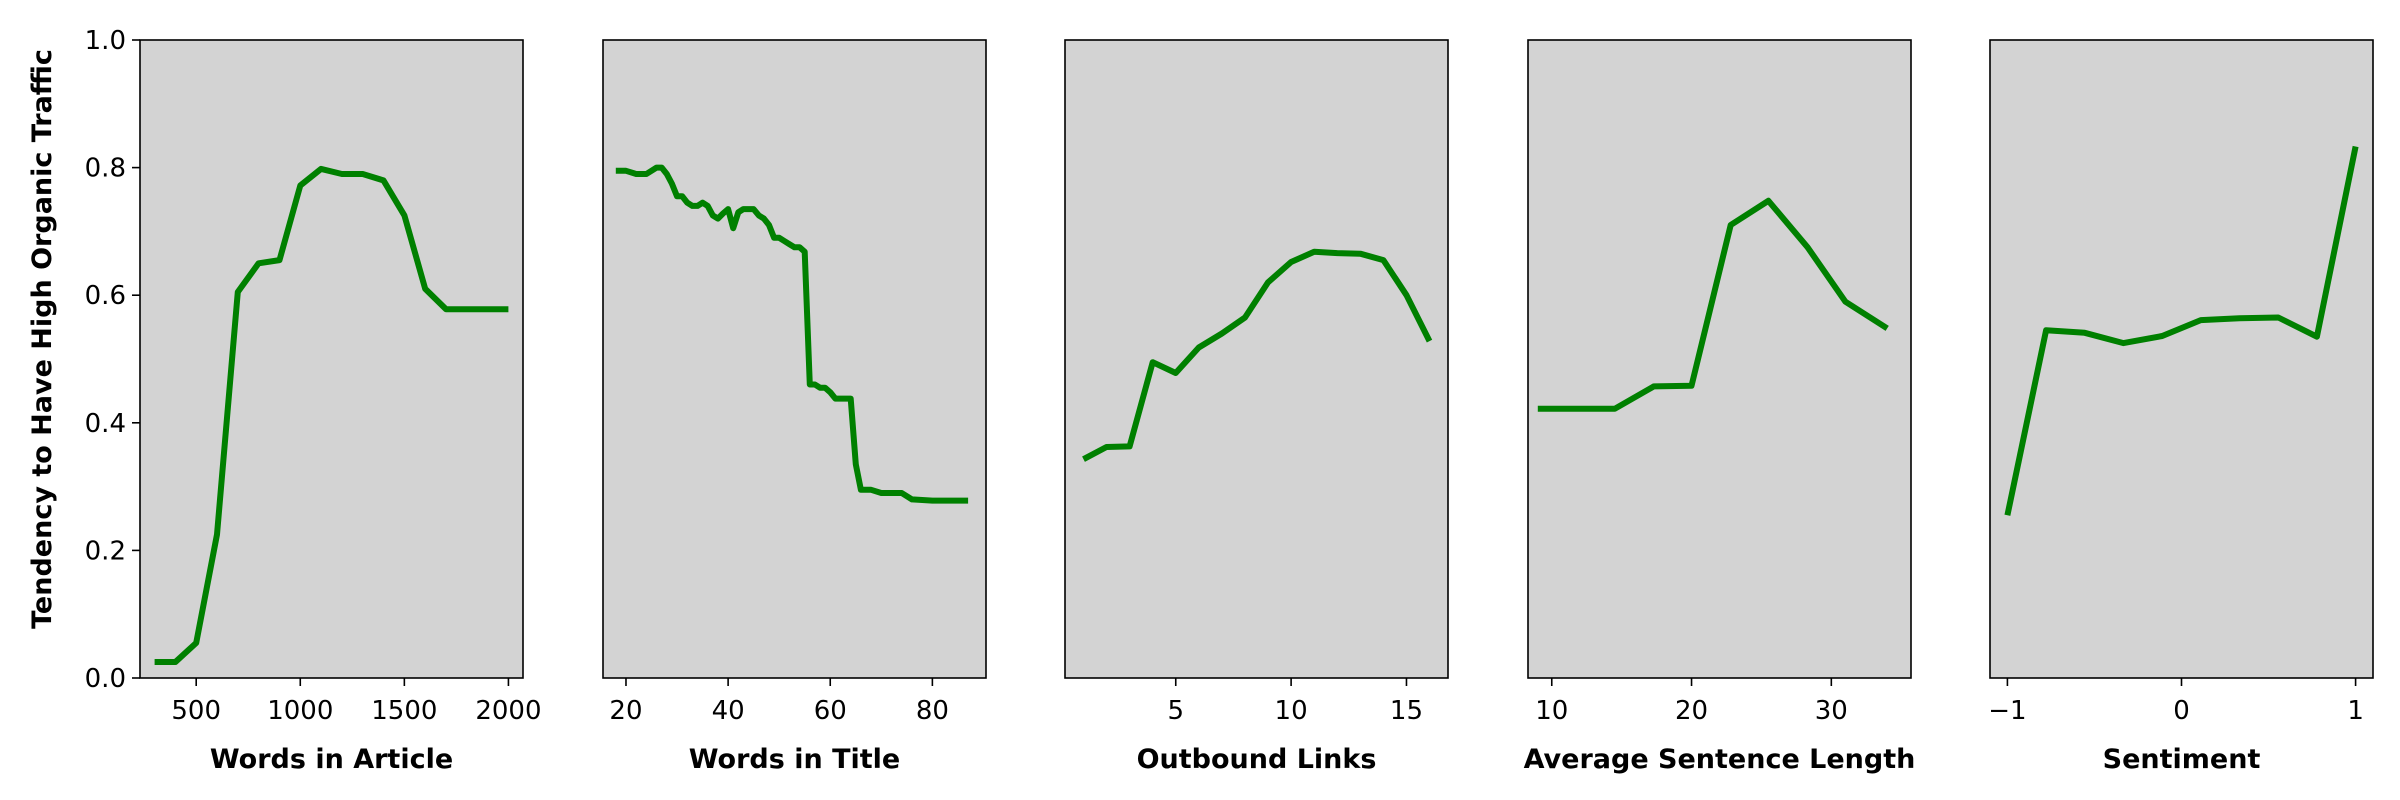  Describe the element at coordinates (105, 169) in the screenshot. I see `y-tick-label: 0.8` at that location.